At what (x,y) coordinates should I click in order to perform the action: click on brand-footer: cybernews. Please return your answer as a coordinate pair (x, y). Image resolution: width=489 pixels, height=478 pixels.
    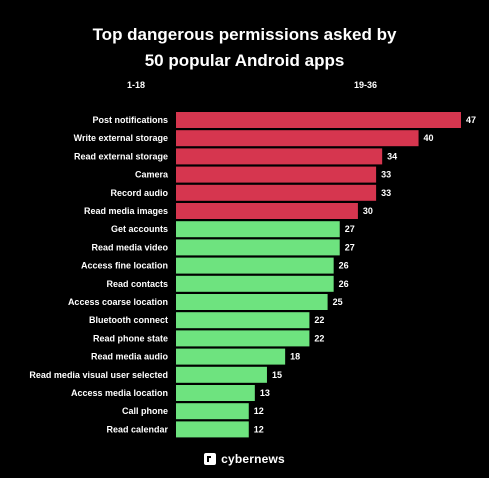
    Looking at the image, I should click on (244, 459).